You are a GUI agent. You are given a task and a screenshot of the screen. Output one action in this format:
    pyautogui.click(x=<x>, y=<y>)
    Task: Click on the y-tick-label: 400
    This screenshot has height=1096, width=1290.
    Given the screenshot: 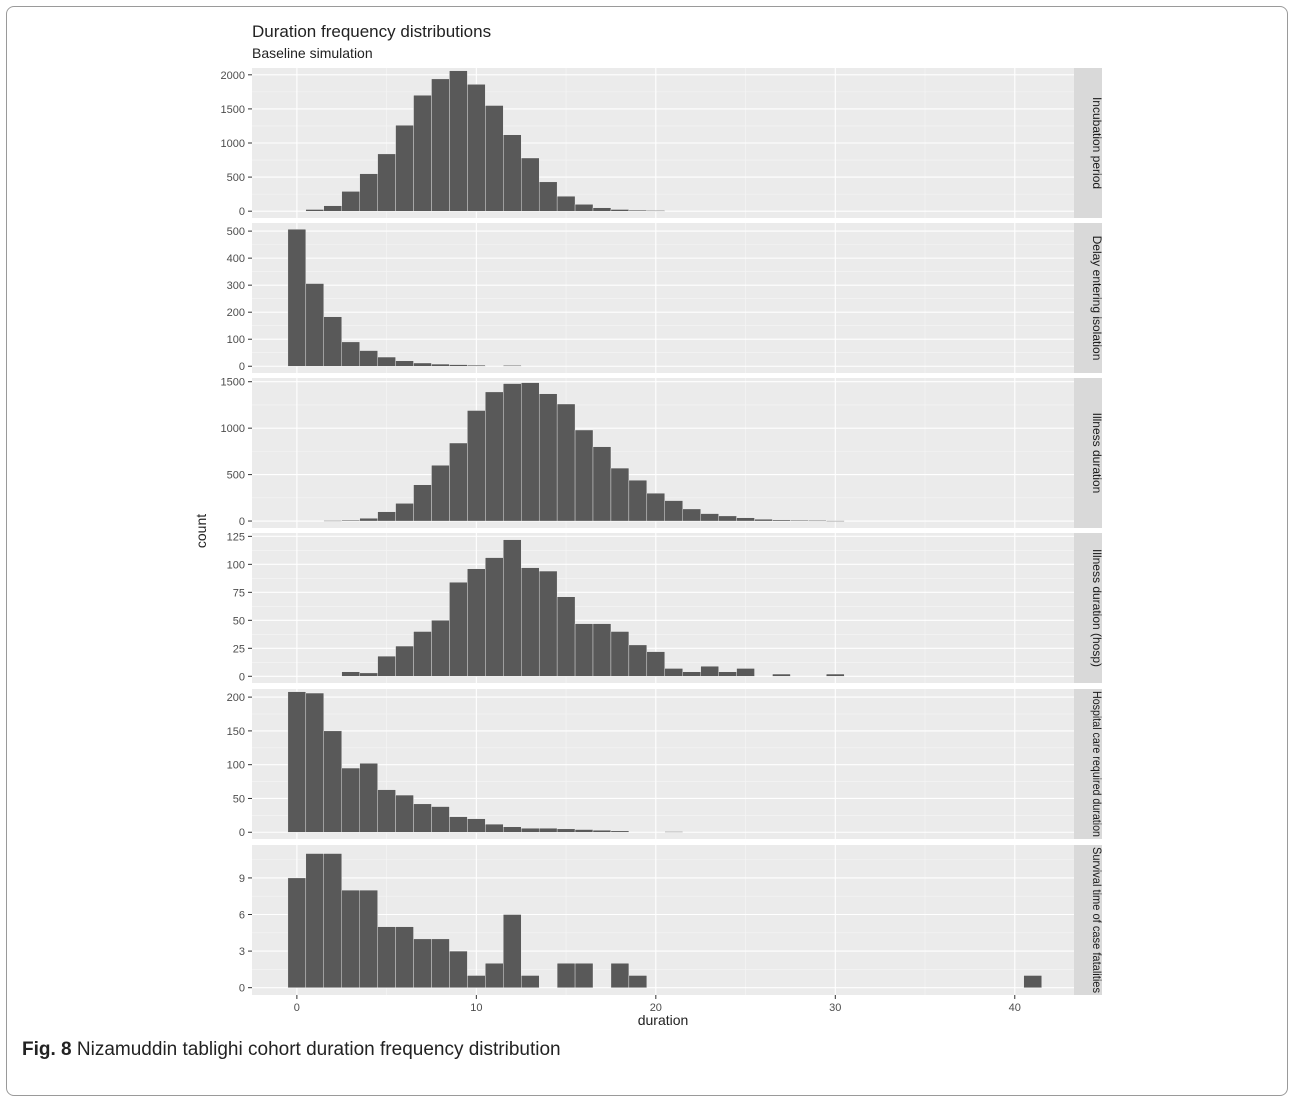 What is the action you would take?
    pyautogui.click(x=236, y=259)
    